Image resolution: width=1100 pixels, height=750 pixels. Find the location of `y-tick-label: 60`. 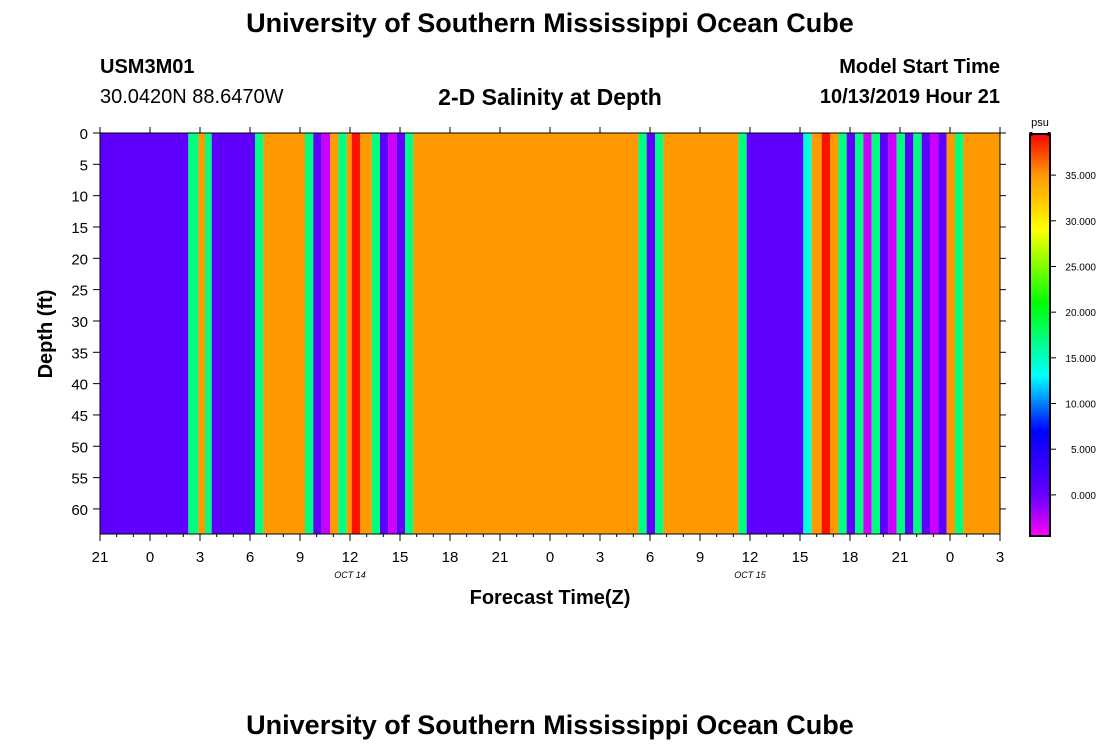

y-tick-label: 60 is located at coordinates (79, 510).